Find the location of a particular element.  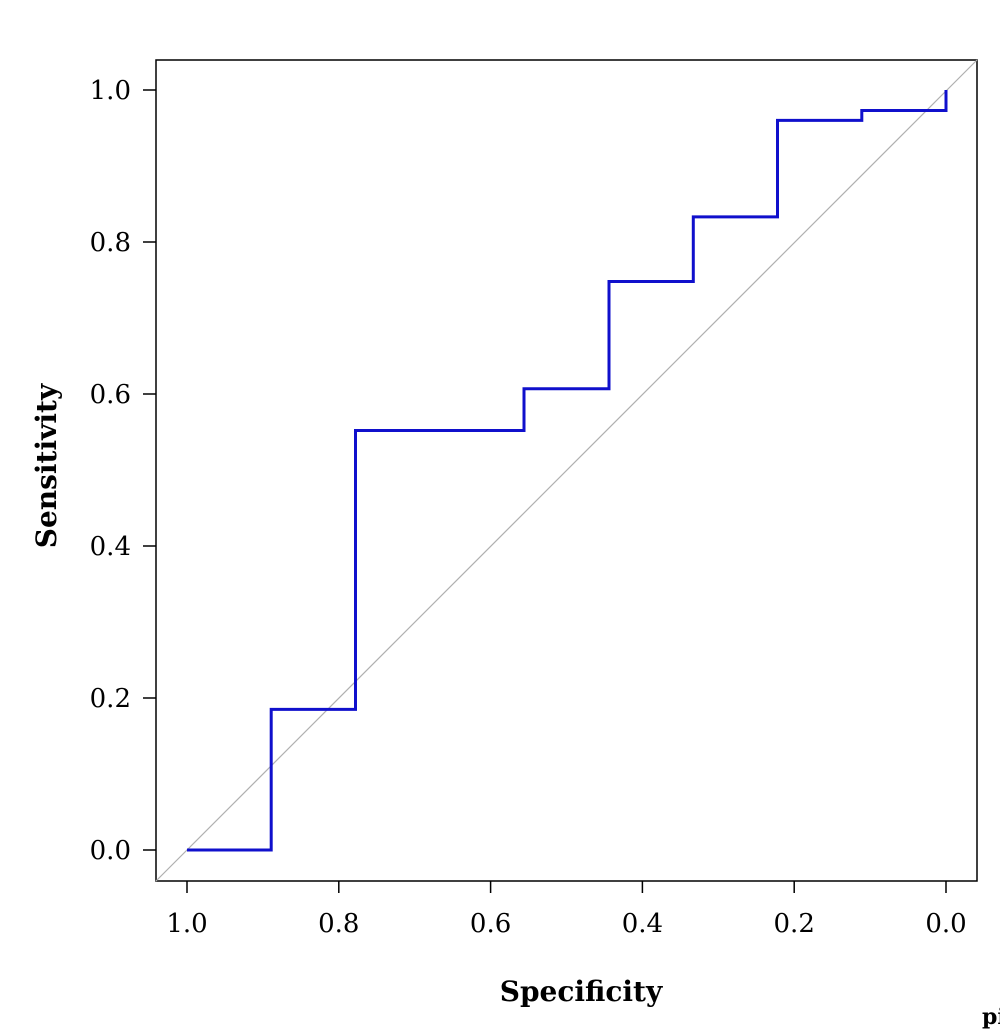

x-tick-label: 0.8 is located at coordinates (338, 924).